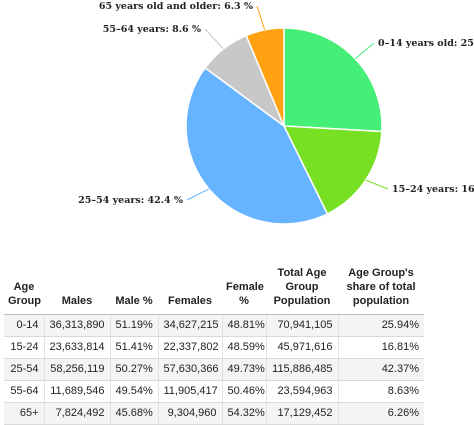 The width and height of the screenshot is (474, 425). I want to click on cell-females: 22,337,802, so click(190, 347).